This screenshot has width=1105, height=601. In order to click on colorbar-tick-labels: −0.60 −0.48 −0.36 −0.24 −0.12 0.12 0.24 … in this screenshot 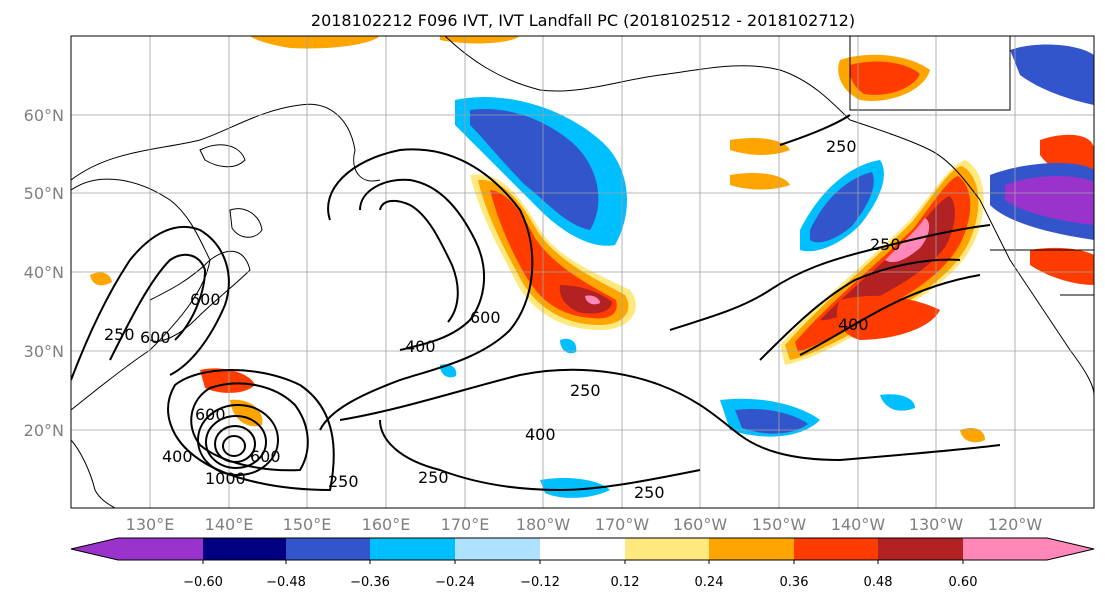, I will do `click(580, 582)`.